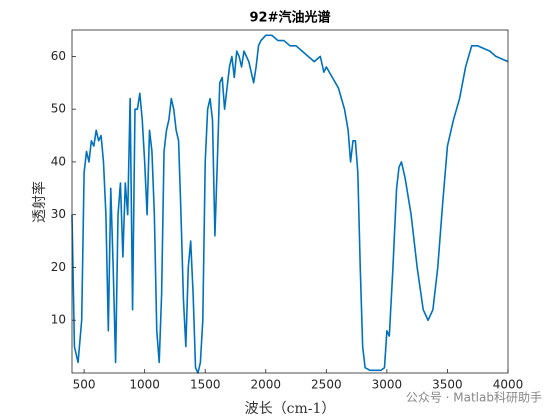 Image resolution: width=560 pixels, height=420 pixels. What do you see at coordinates (387, 385) in the screenshot?
I see `x-tick-label: 3000` at bounding box center [387, 385].